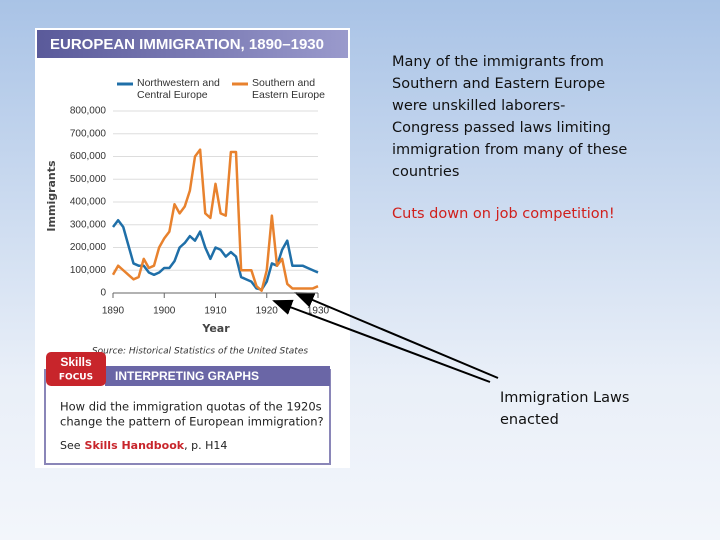 The height and width of the screenshot is (540, 720). What do you see at coordinates (76, 378) in the screenshot?
I see `badge-bottom: FOCUS` at bounding box center [76, 378].